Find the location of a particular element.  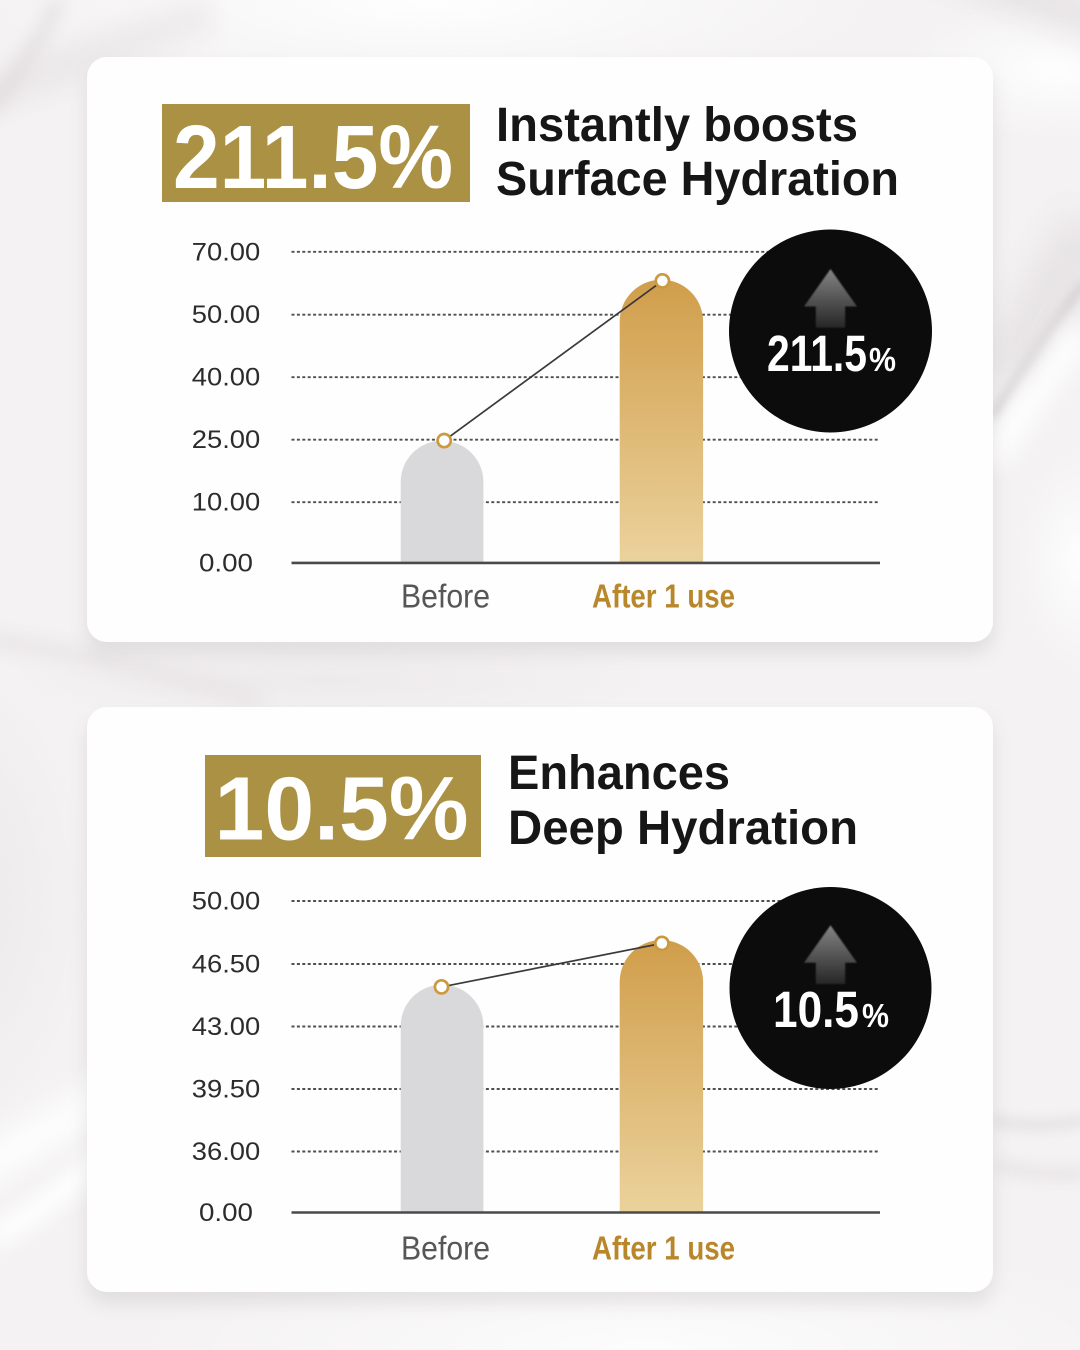

svg-text: 25.00 is located at coordinates (226, 440).